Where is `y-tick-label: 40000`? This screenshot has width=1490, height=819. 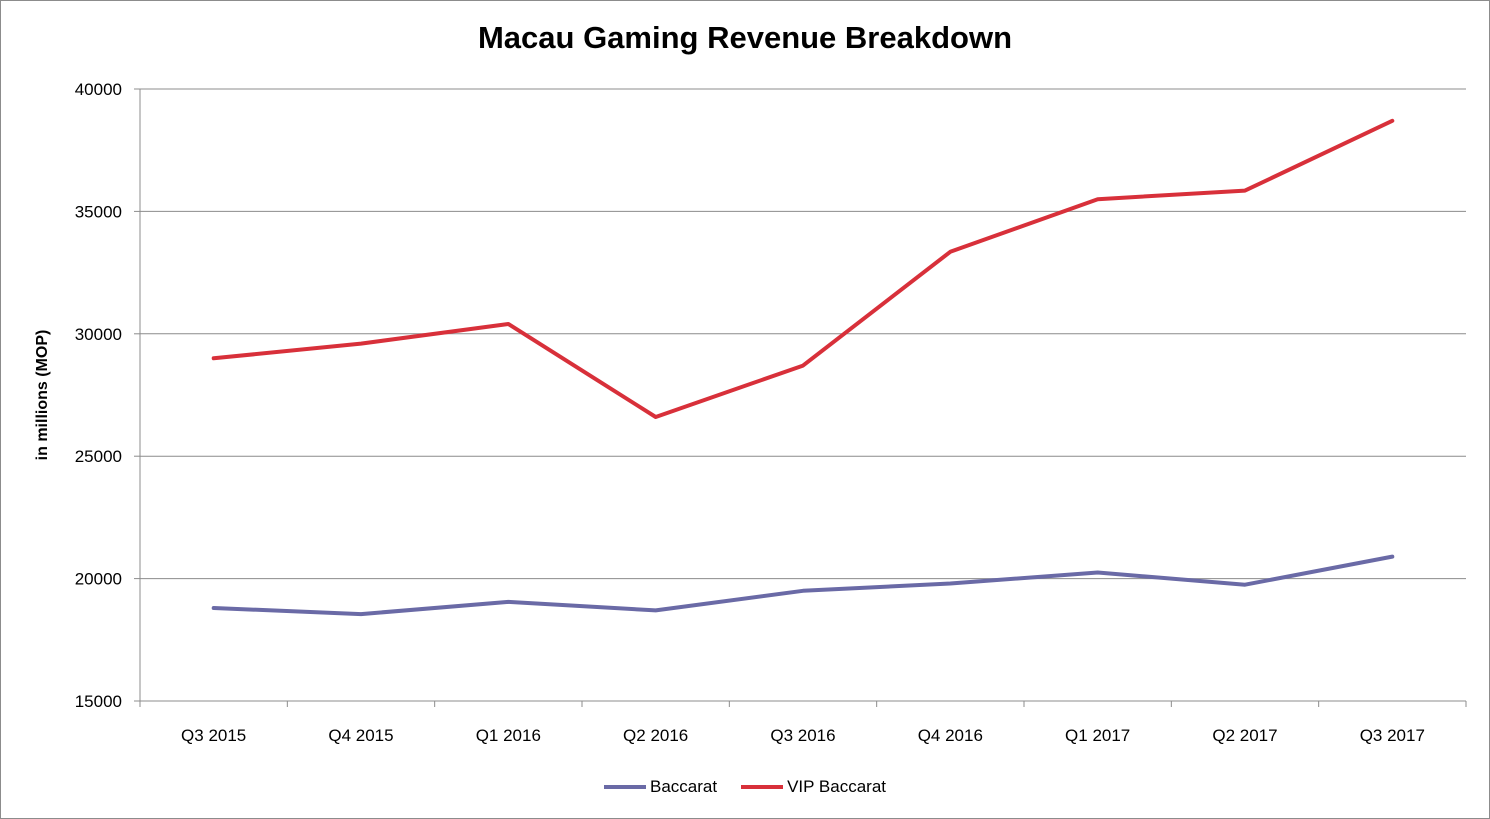 y-tick-label: 40000 is located at coordinates (98, 89).